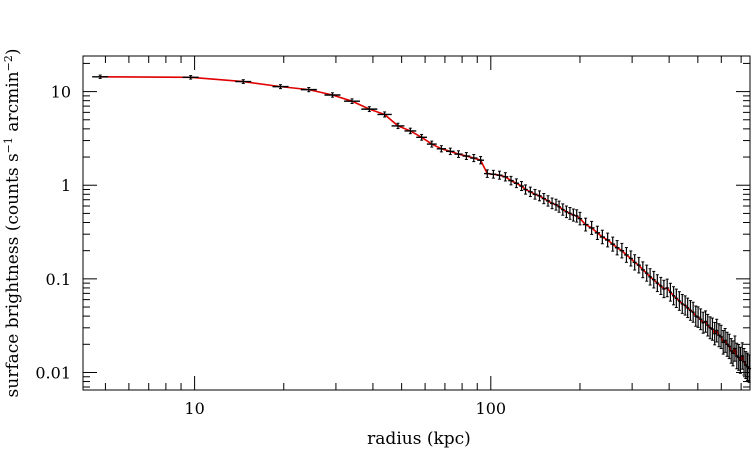 Image resolution: width=753 pixels, height=450 pixels. I want to click on y-axis-title-exponent: −1, so click(8, 145).